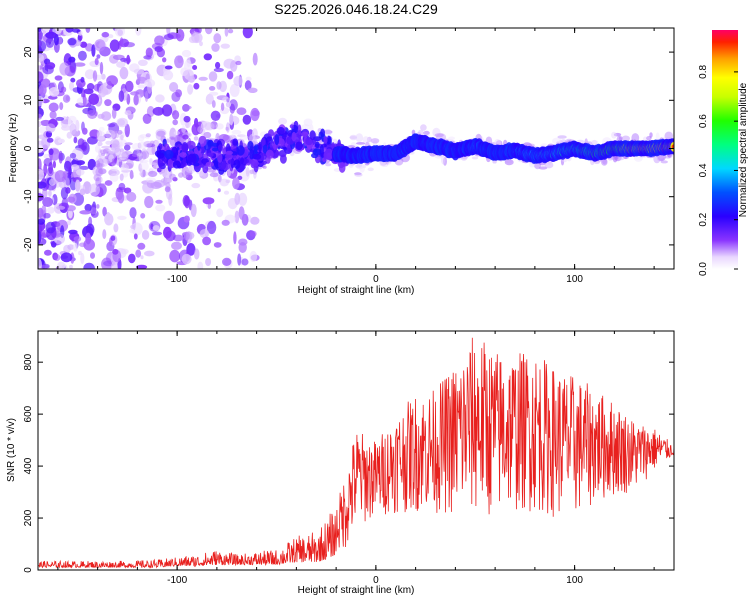 This screenshot has width=750, height=600. What do you see at coordinates (13, 148) in the screenshot?
I see `spectrogram-y-label: Frequency (Hz)` at bounding box center [13, 148].